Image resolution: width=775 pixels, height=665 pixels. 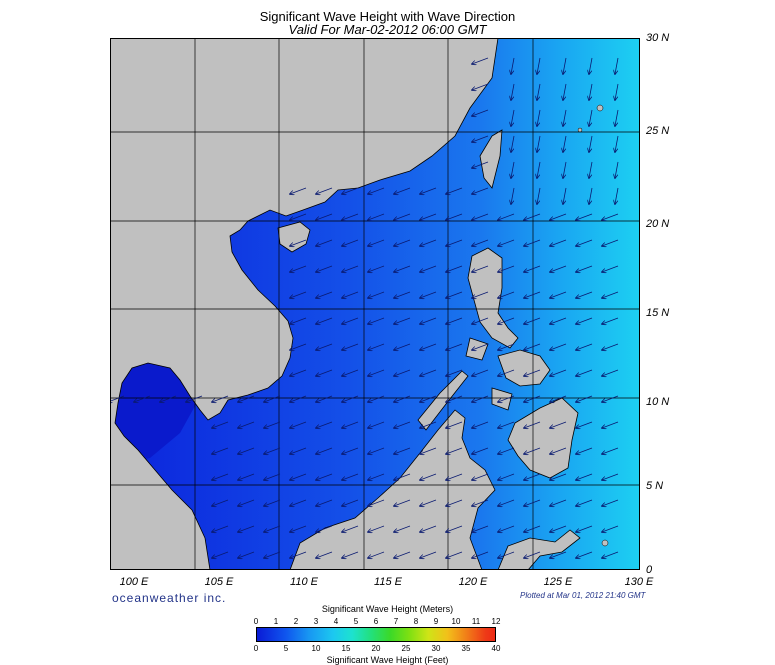 I want to click on feet-tick: 35, so click(x=466, y=648).